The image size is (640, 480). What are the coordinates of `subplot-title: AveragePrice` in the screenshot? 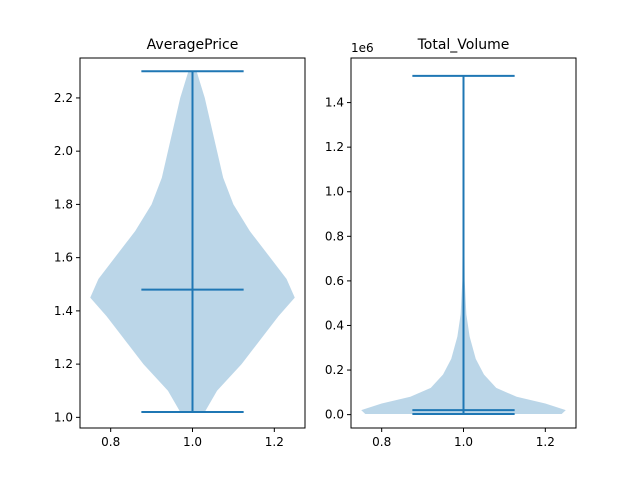 It's located at (193, 45).